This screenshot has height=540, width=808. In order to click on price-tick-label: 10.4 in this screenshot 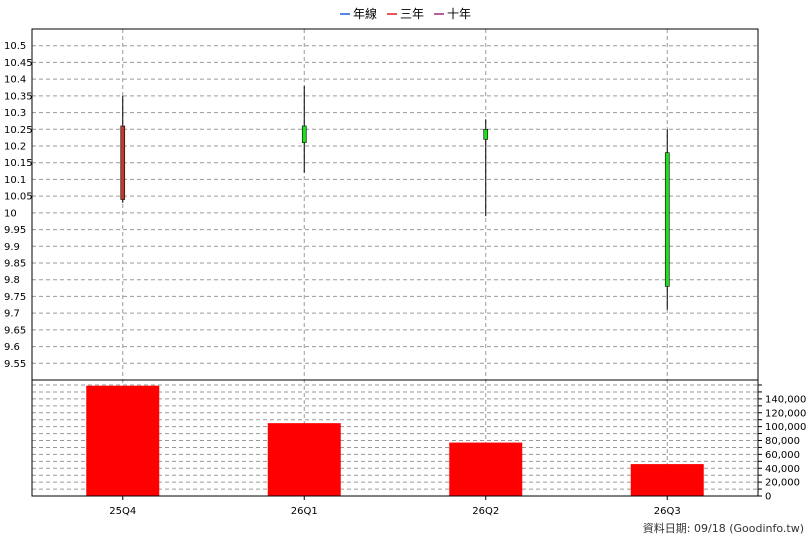, I will do `click(15, 80)`.